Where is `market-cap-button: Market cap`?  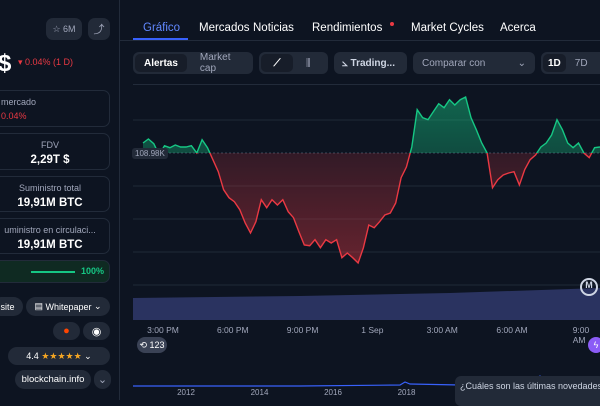
market-cap-button: Market cap is located at coordinates (215, 63).